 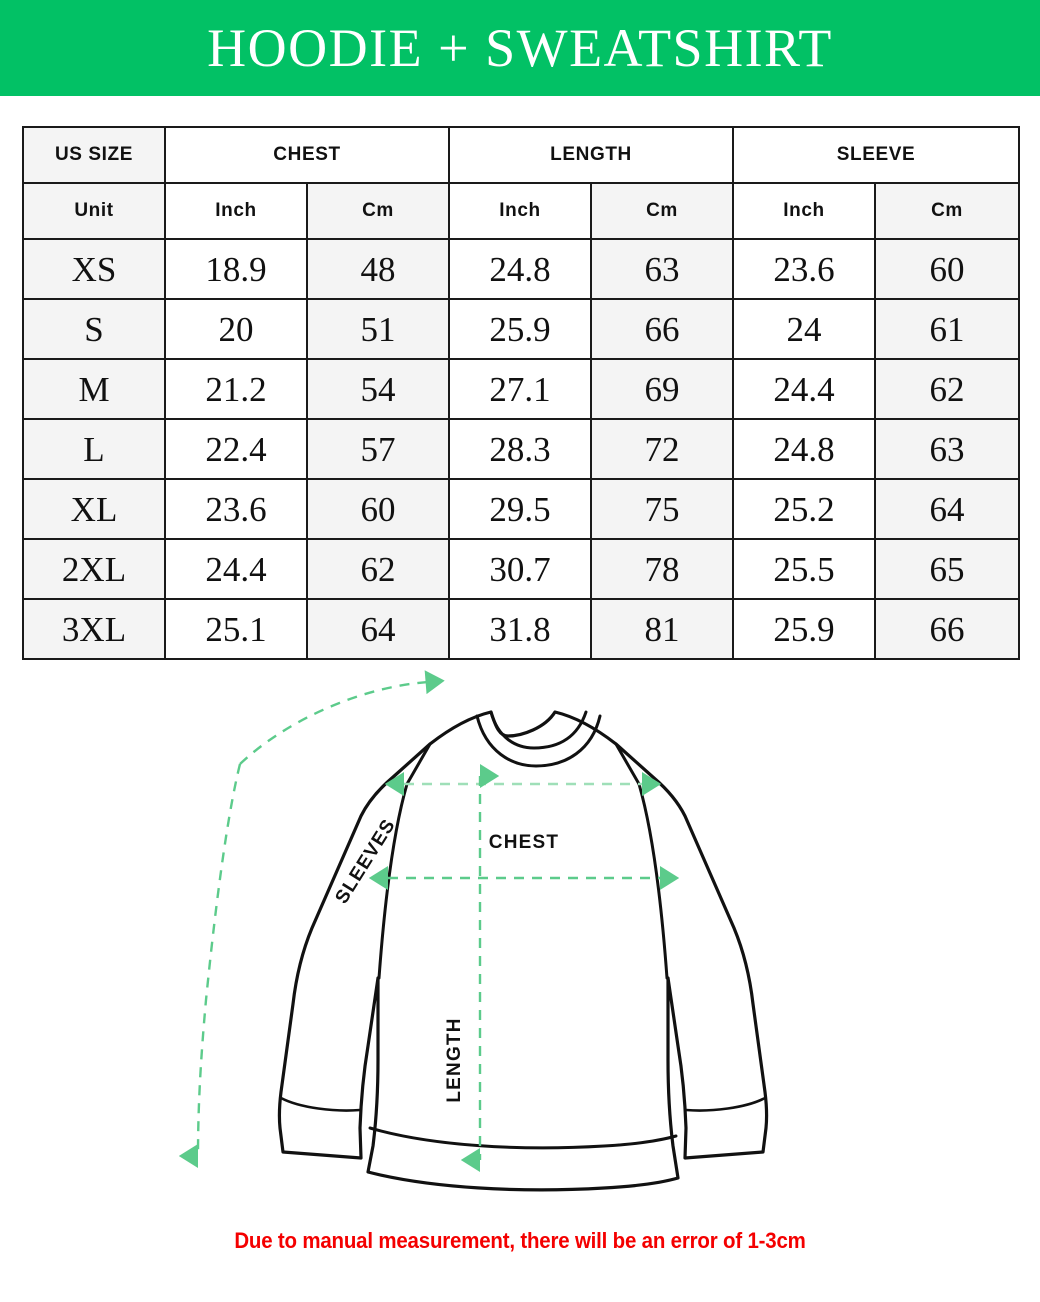 What do you see at coordinates (94, 269) in the screenshot?
I see `cell-size: XS` at bounding box center [94, 269].